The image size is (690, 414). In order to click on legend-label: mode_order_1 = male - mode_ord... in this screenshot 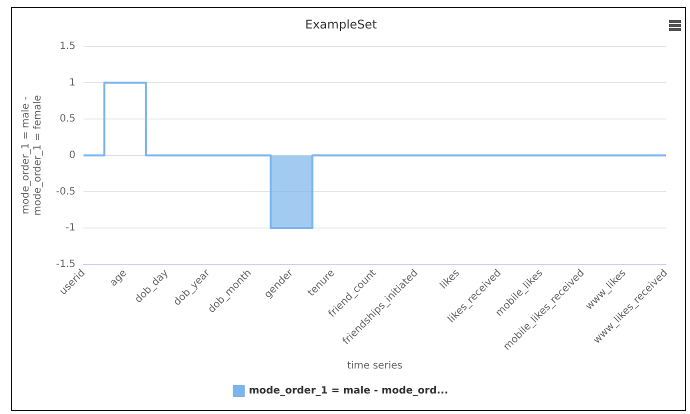, I will do `click(348, 391)`.